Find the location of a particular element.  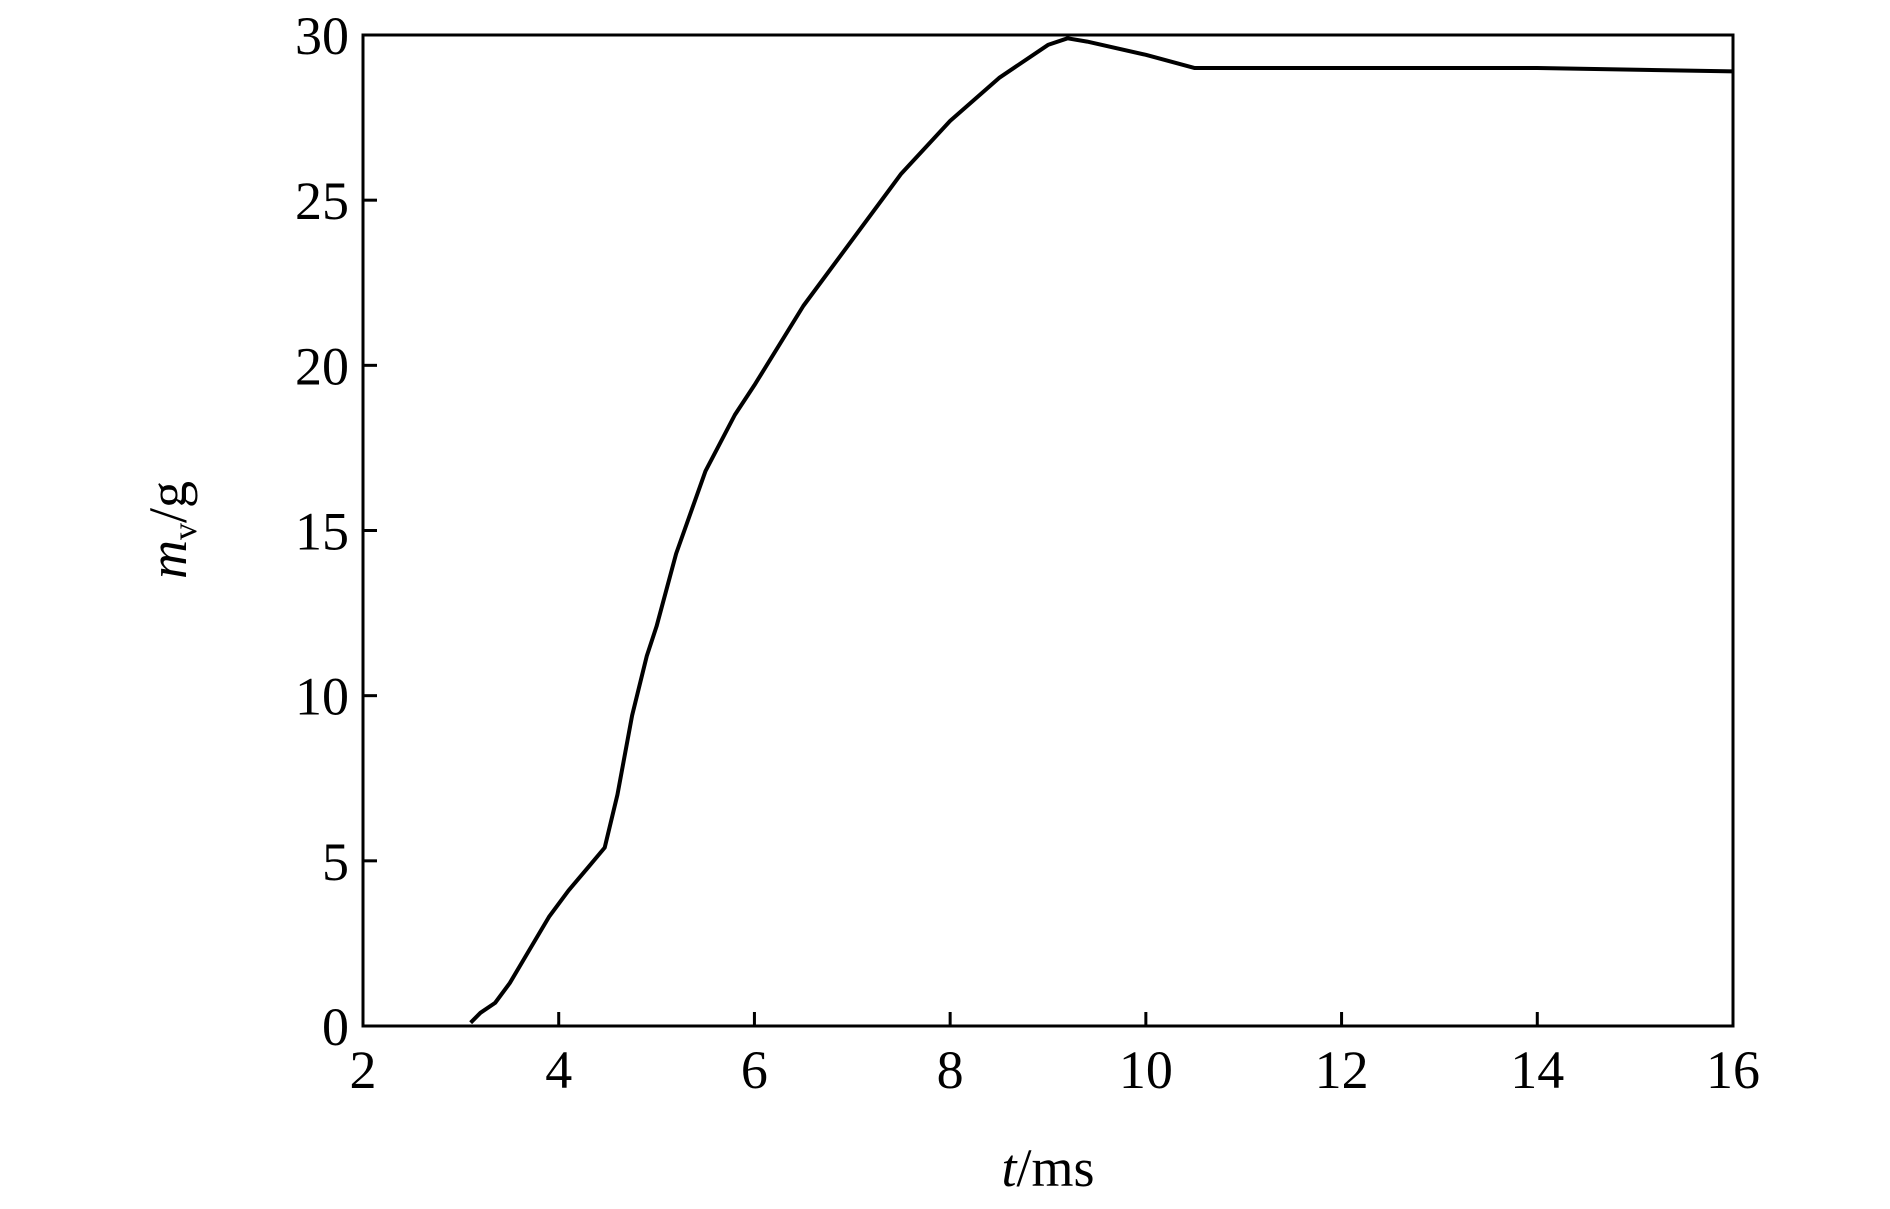

y-tick-label: 0 is located at coordinates (335, 1027).